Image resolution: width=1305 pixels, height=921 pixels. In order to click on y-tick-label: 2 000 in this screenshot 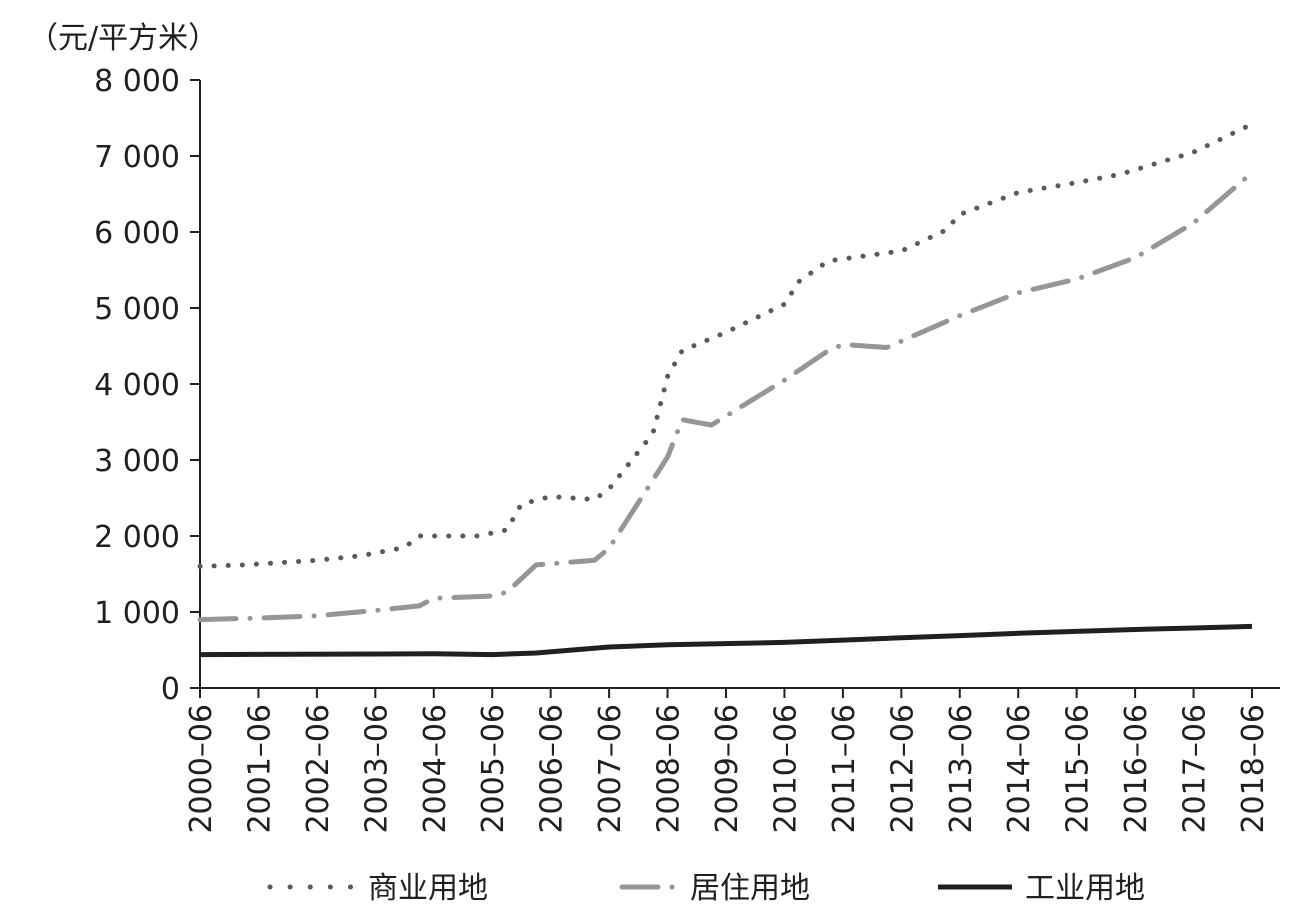, I will do `click(137, 537)`.